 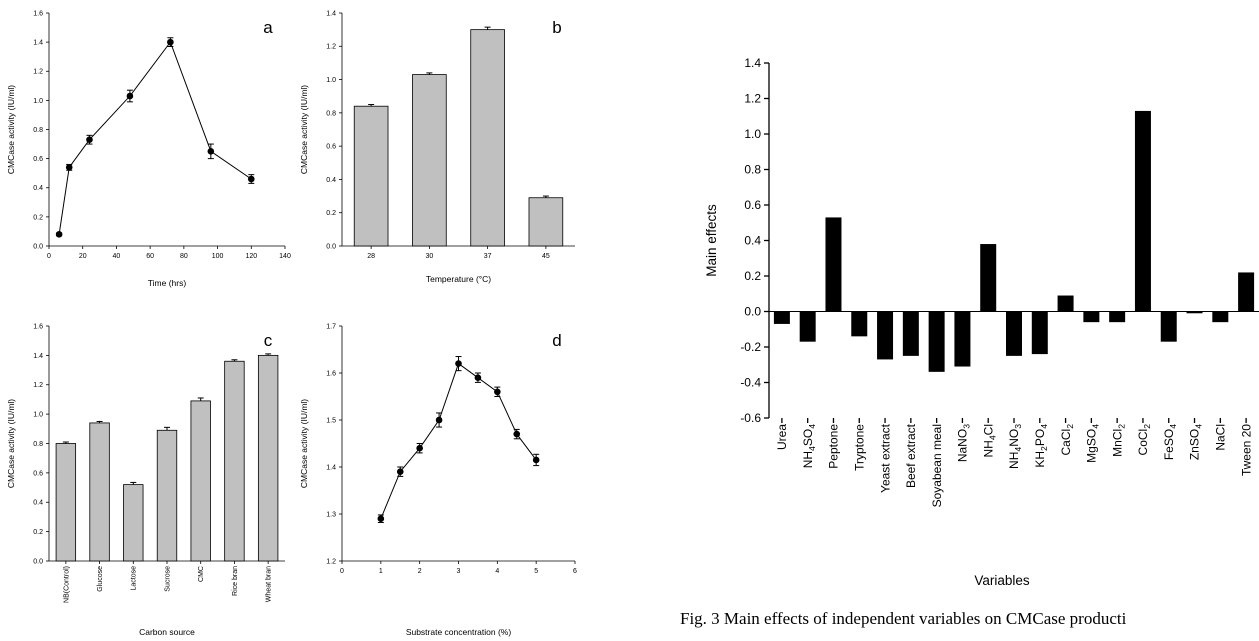 I want to click on panel-b-category-label: 45, so click(x=546, y=256).